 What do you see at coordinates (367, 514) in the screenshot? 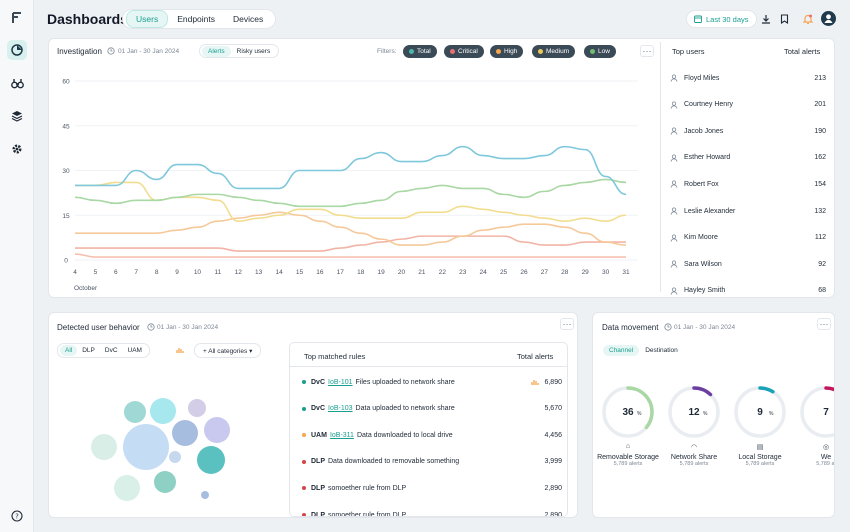
I see `rule-text: somoether rule from DLP` at bounding box center [367, 514].